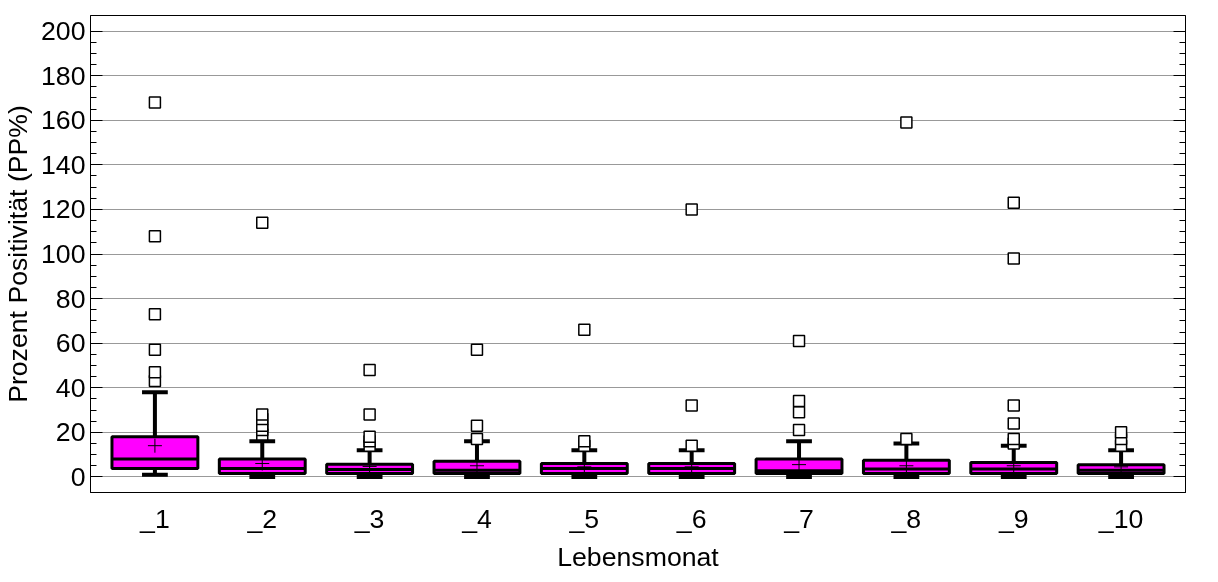 This screenshot has width=1218, height=582. What do you see at coordinates (63, 254) in the screenshot?
I see `y-tick-label: 100` at bounding box center [63, 254].